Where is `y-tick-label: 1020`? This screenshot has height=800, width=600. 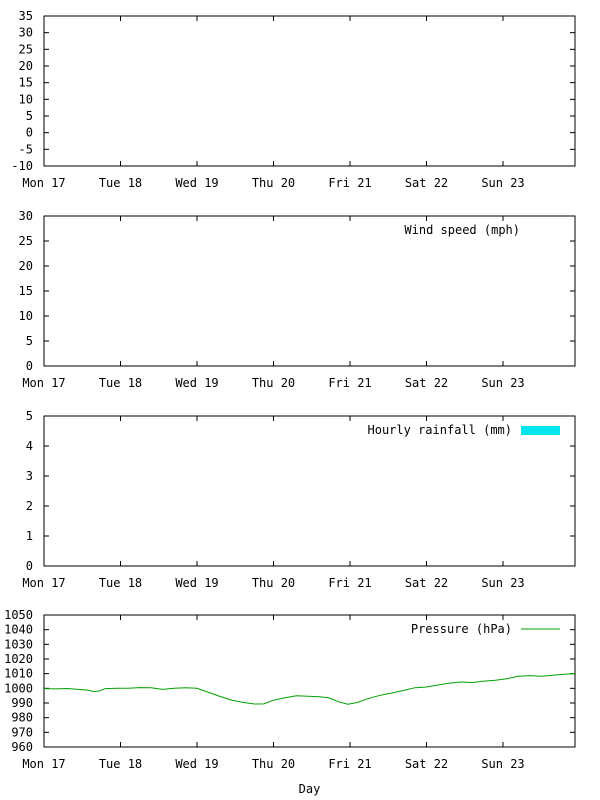 y-tick-label: 1020 is located at coordinates (18, 659).